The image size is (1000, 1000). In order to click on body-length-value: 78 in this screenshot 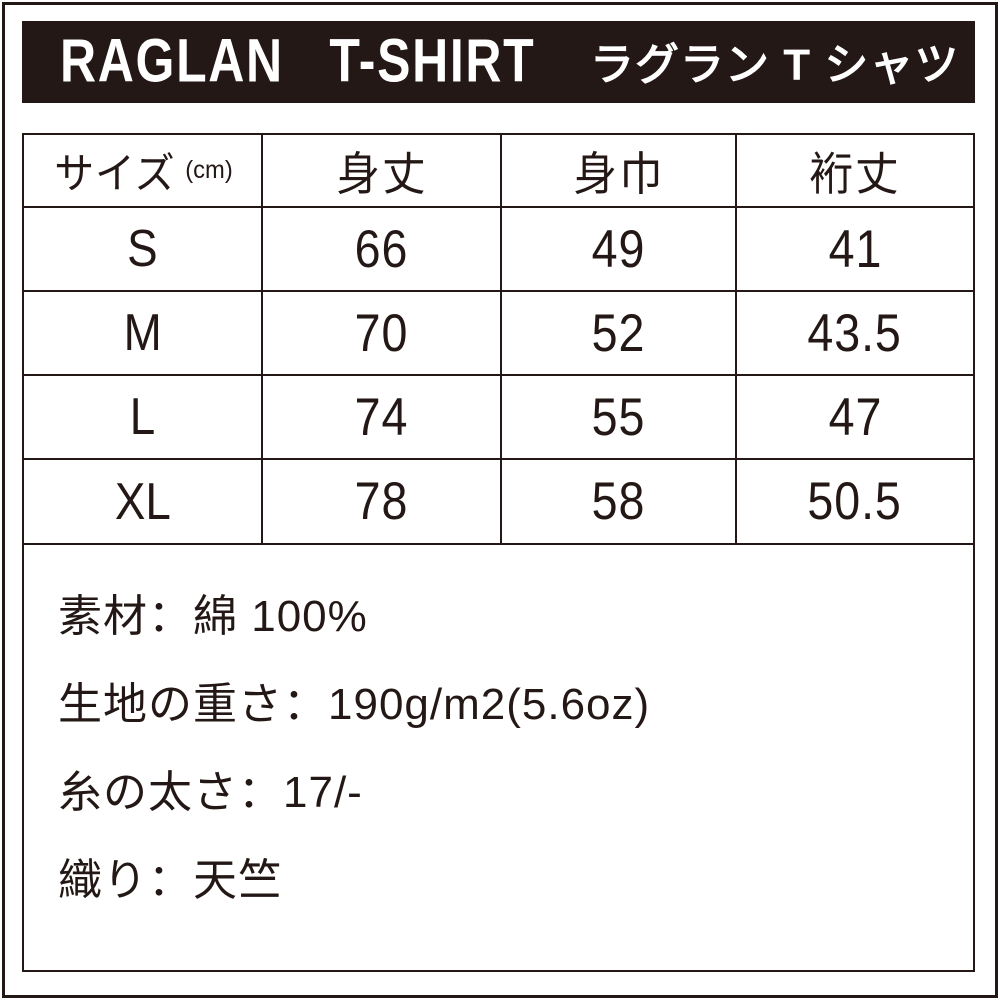, I will do `click(381, 501)`.